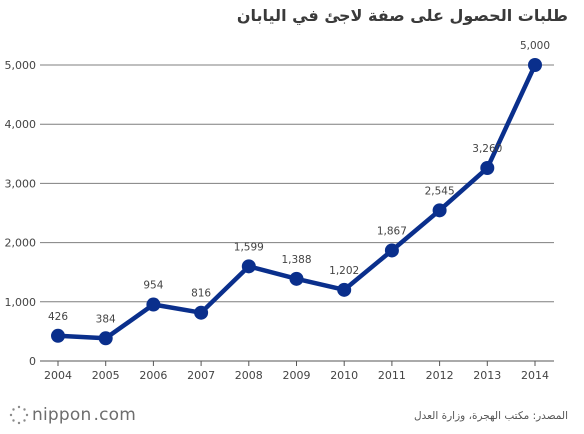  Describe the element at coordinates (344, 375) in the screenshot. I see `x-tick-label: 2010` at that location.